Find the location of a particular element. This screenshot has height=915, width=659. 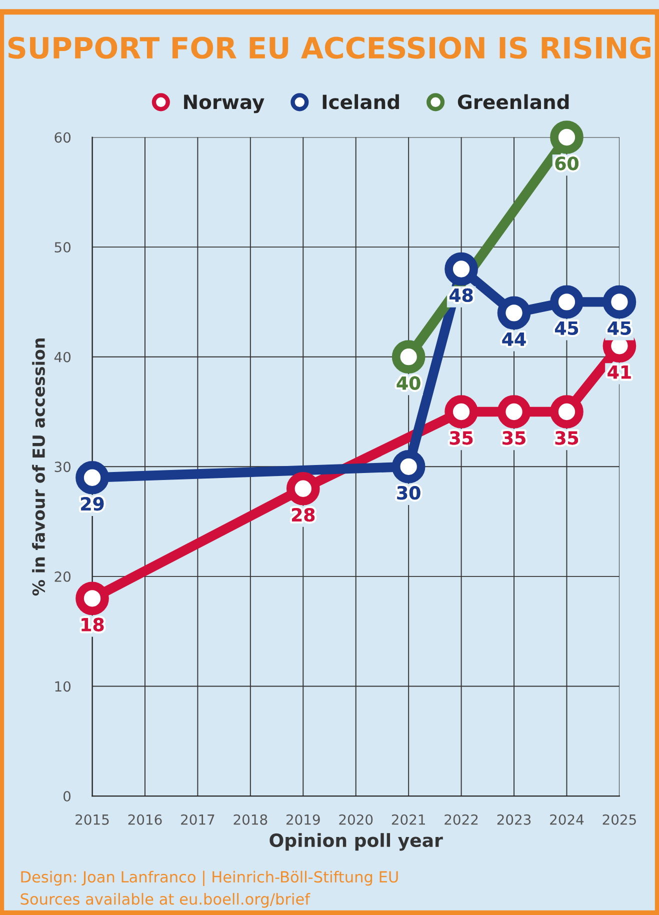

x-tick-label: 2017 is located at coordinates (197, 819).